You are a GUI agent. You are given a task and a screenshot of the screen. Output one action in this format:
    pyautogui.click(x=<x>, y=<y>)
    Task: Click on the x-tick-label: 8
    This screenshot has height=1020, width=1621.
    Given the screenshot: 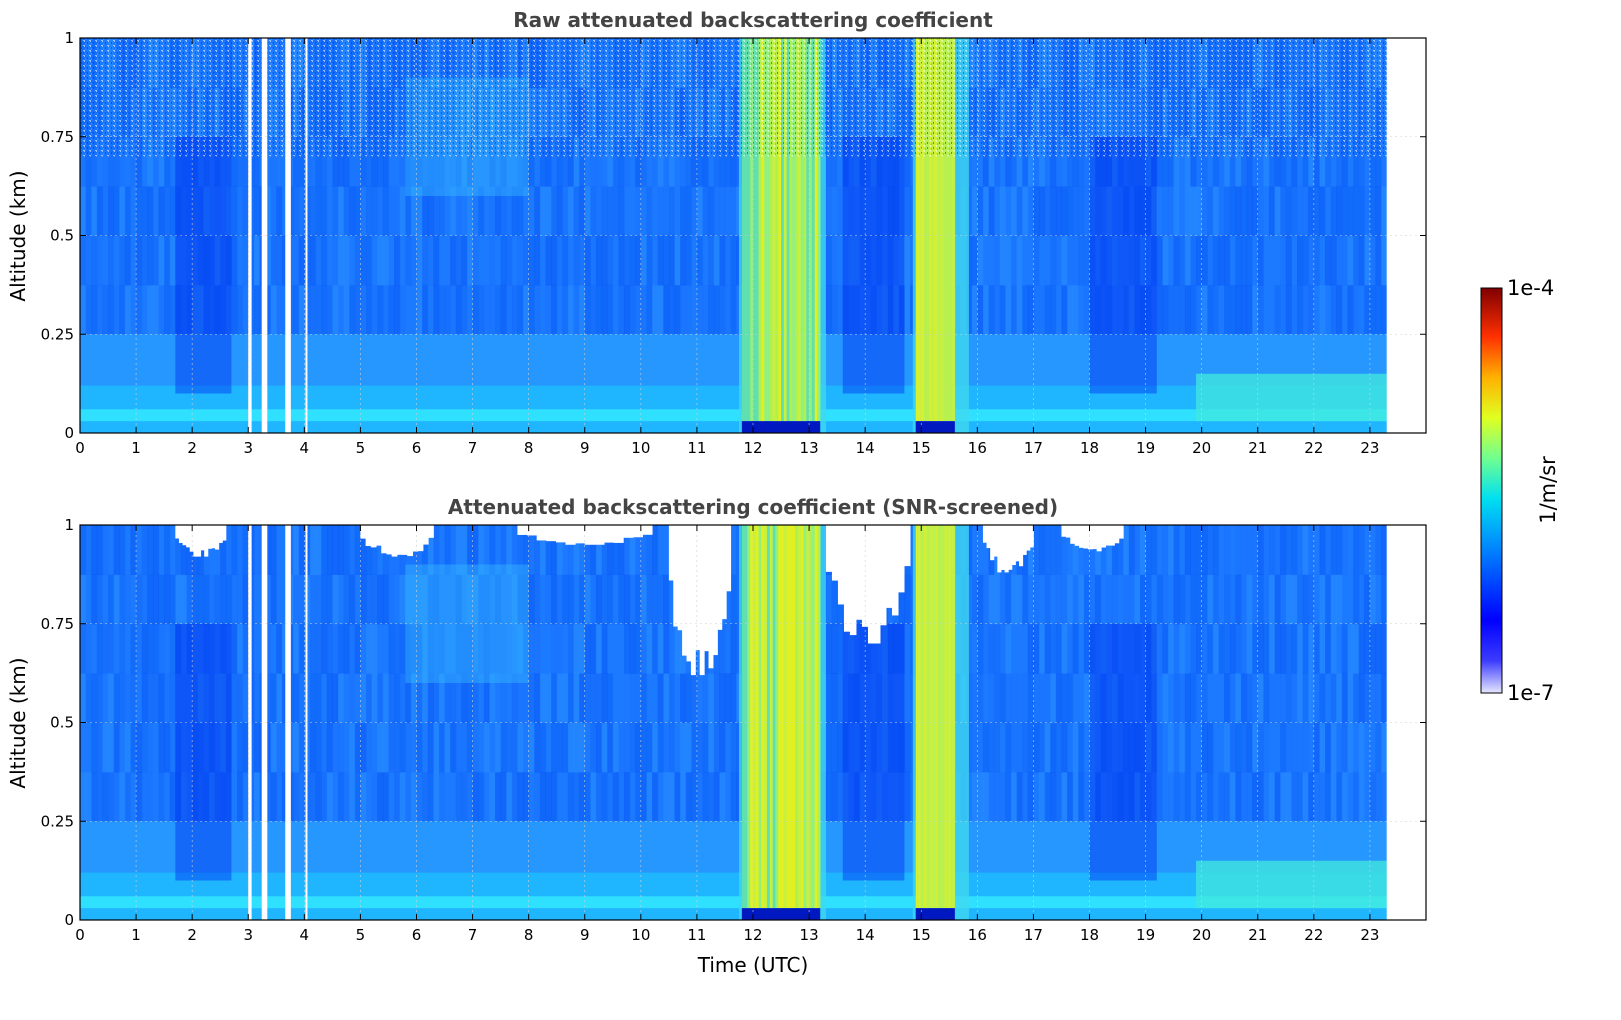 What is the action you would take?
    pyautogui.click(x=529, y=448)
    